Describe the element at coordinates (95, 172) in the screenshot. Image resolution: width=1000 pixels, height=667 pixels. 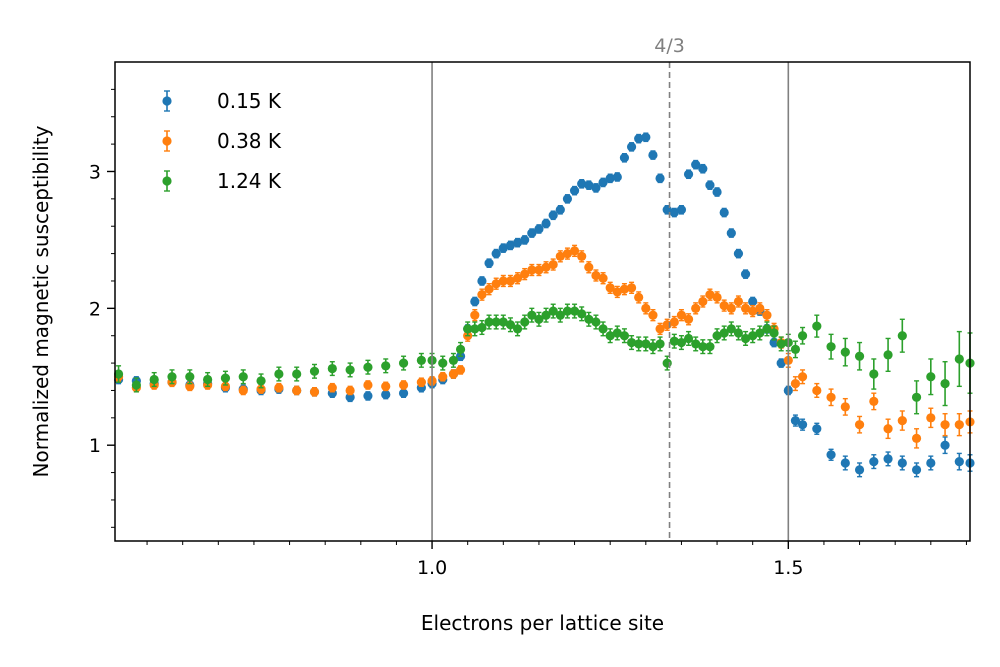
I see `y-tick-label: 3` at that location.